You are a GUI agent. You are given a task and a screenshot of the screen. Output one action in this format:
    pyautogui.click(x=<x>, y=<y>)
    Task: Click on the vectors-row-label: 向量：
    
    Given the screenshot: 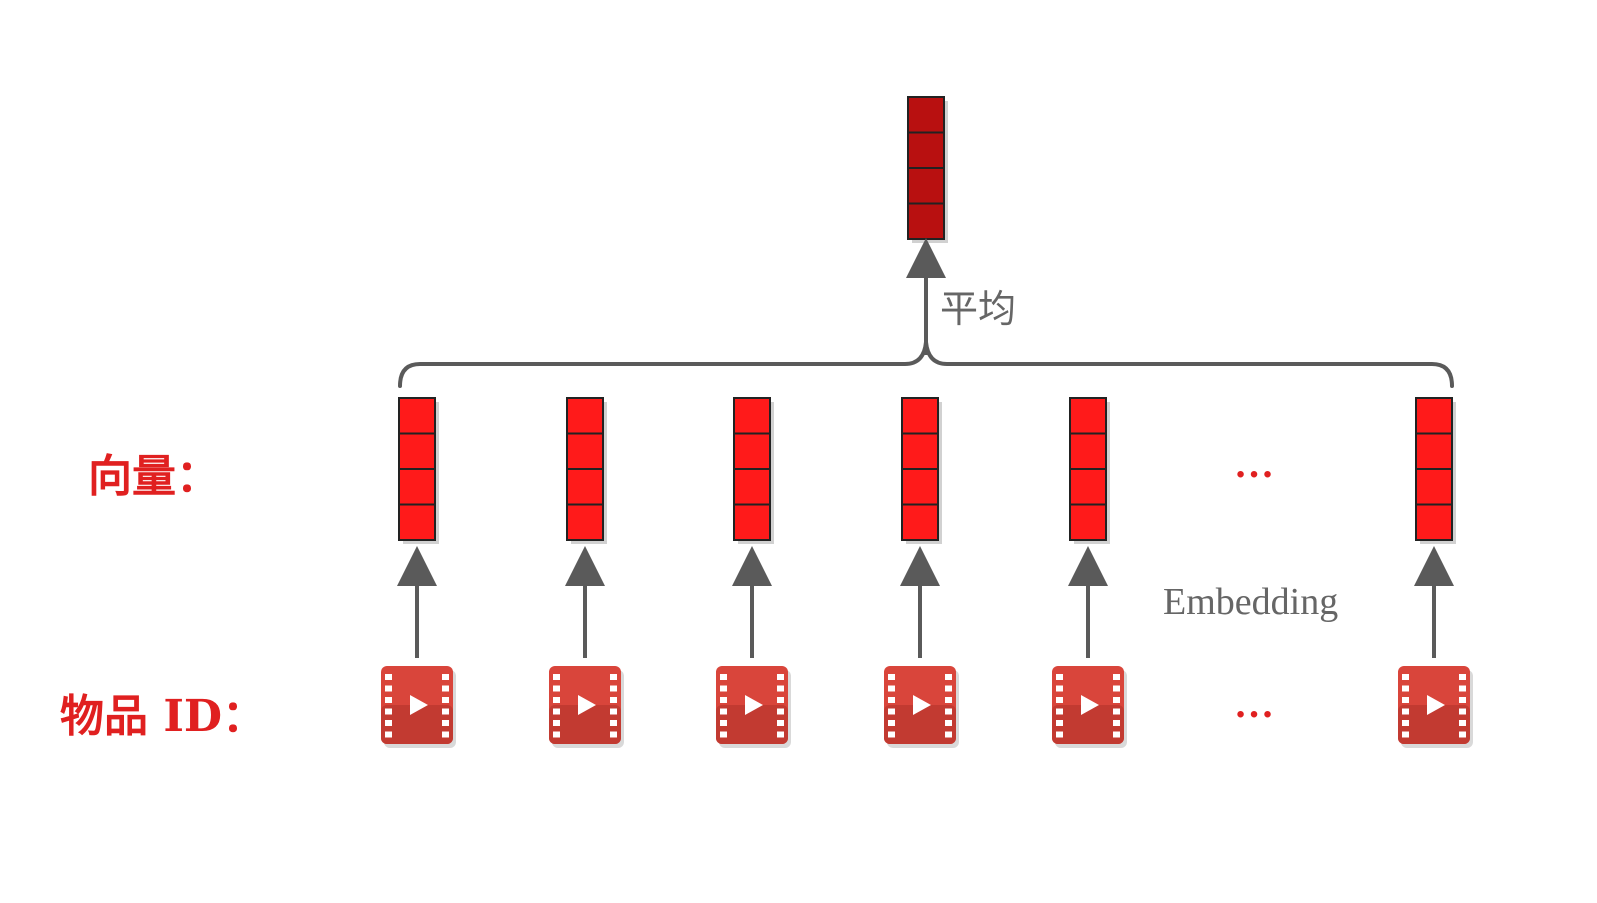 What is the action you would take?
    pyautogui.click(x=154, y=476)
    